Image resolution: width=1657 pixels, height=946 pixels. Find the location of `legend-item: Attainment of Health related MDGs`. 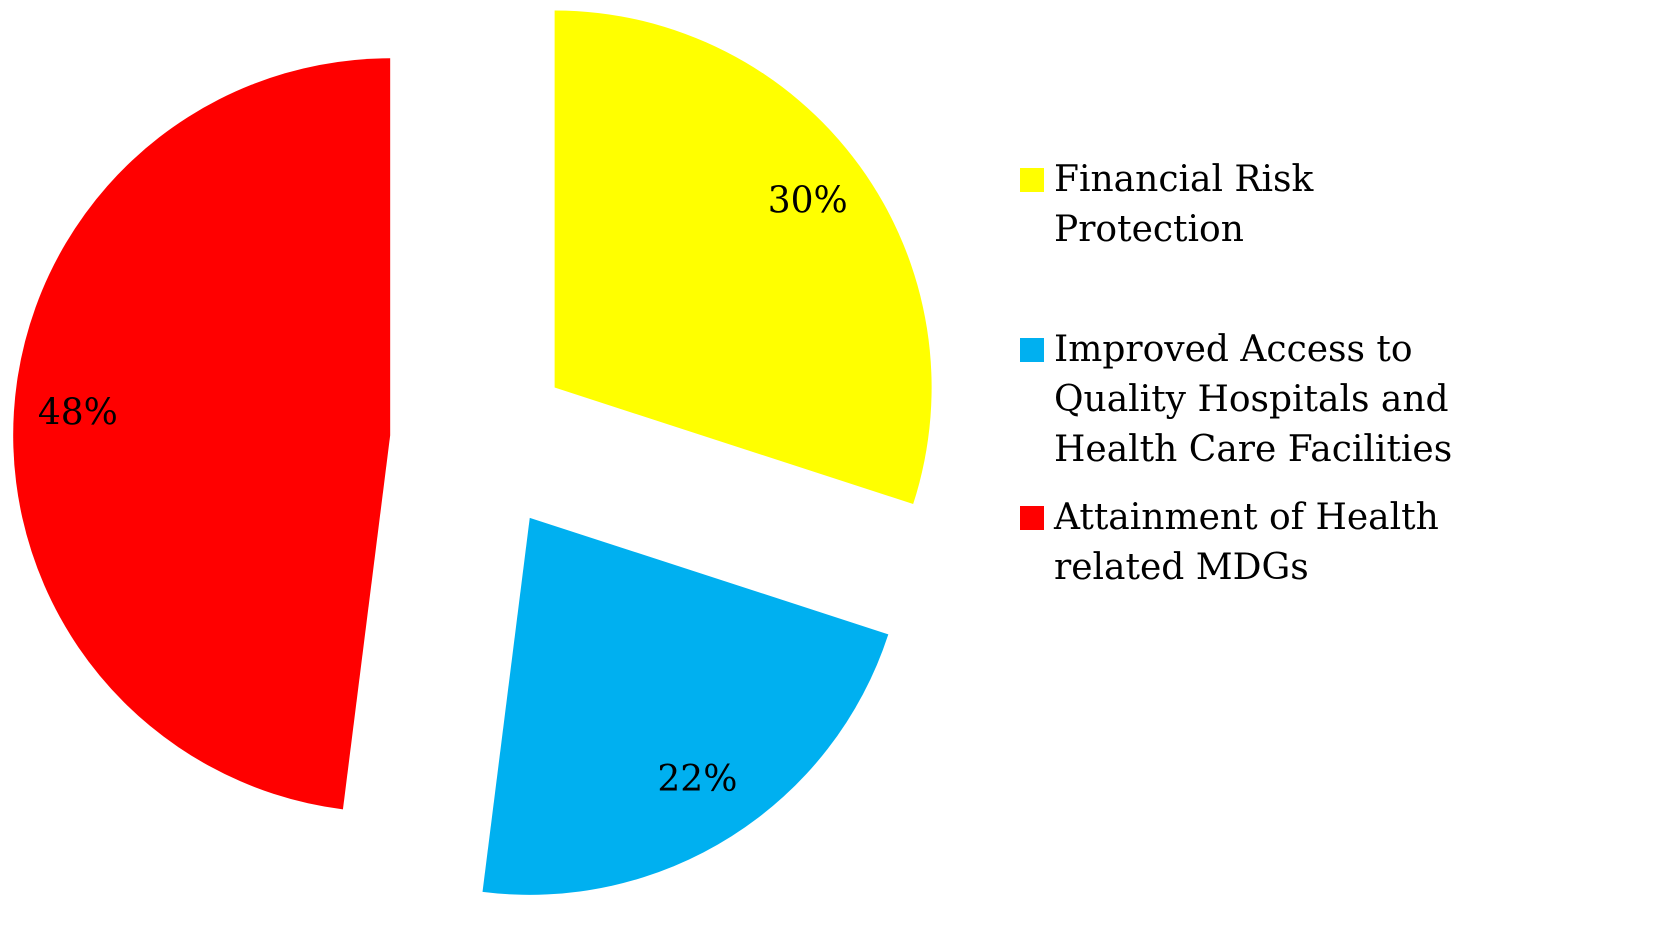

legend-item: Attainment of Health related MDGs is located at coordinates (1320, 543).